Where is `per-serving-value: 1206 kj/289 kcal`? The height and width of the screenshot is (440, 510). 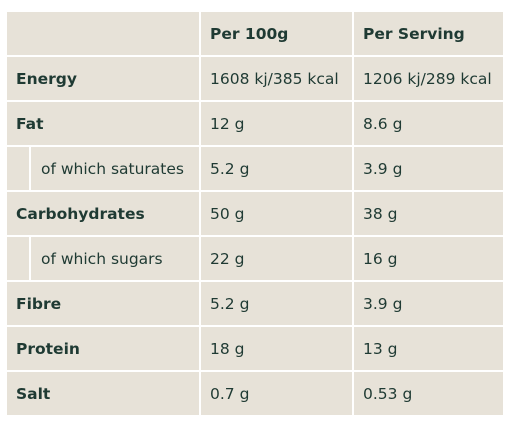
per-serving-value: 1206 kj/289 kcal is located at coordinates (428, 78).